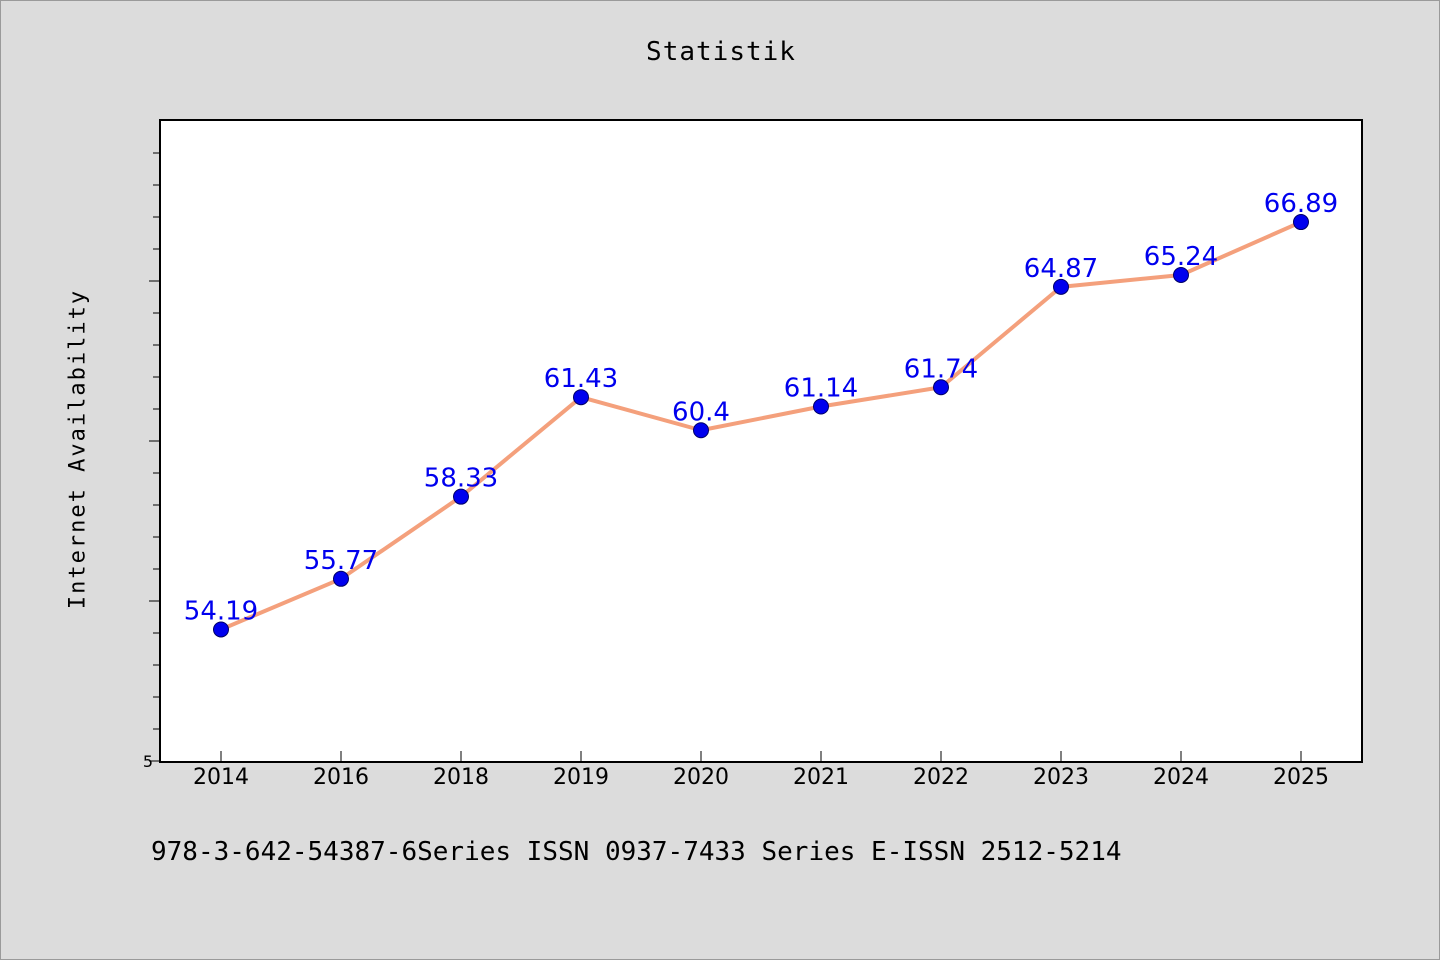  What do you see at coordinates (1301, 777) in the screenshot?
I see `x-tick-label: 2025` at bounding box center [1301, 777].